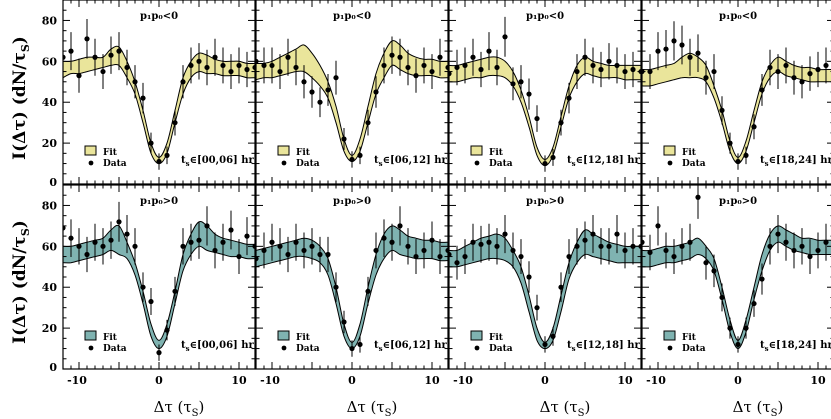 This screenshot has width=831, height=419. What do you see at coordinates (501, 349) in the screenshot?
I see `legend-data-label: Data` at bounding box center [501, 349].